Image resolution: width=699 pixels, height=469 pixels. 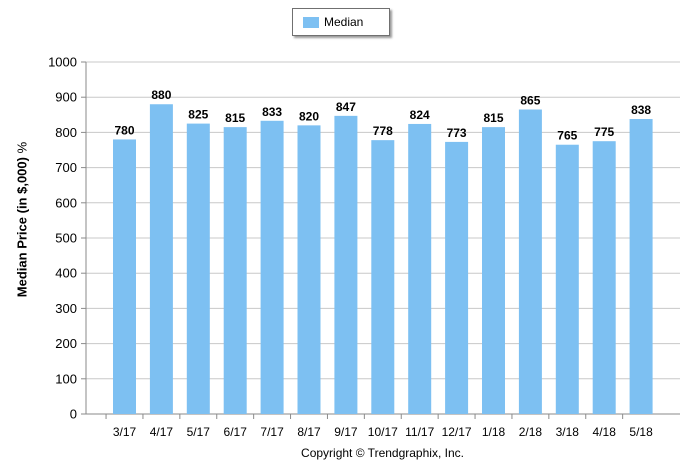 What do you see at coordinates (346, 432) in the screenshot?
I see `x-tick-label: 9/17` at bounding box center [346, 432].